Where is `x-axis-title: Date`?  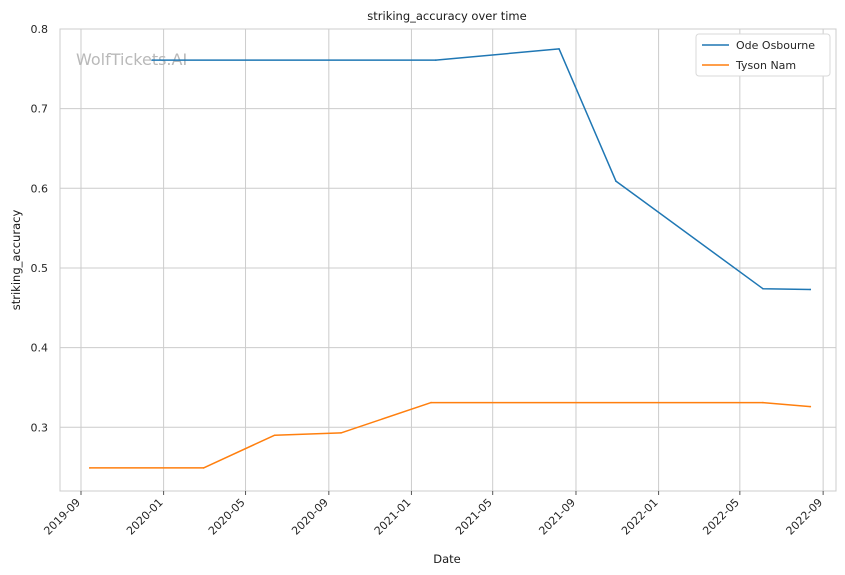
x-axis-title: Date is located at coordinates (447, 559).